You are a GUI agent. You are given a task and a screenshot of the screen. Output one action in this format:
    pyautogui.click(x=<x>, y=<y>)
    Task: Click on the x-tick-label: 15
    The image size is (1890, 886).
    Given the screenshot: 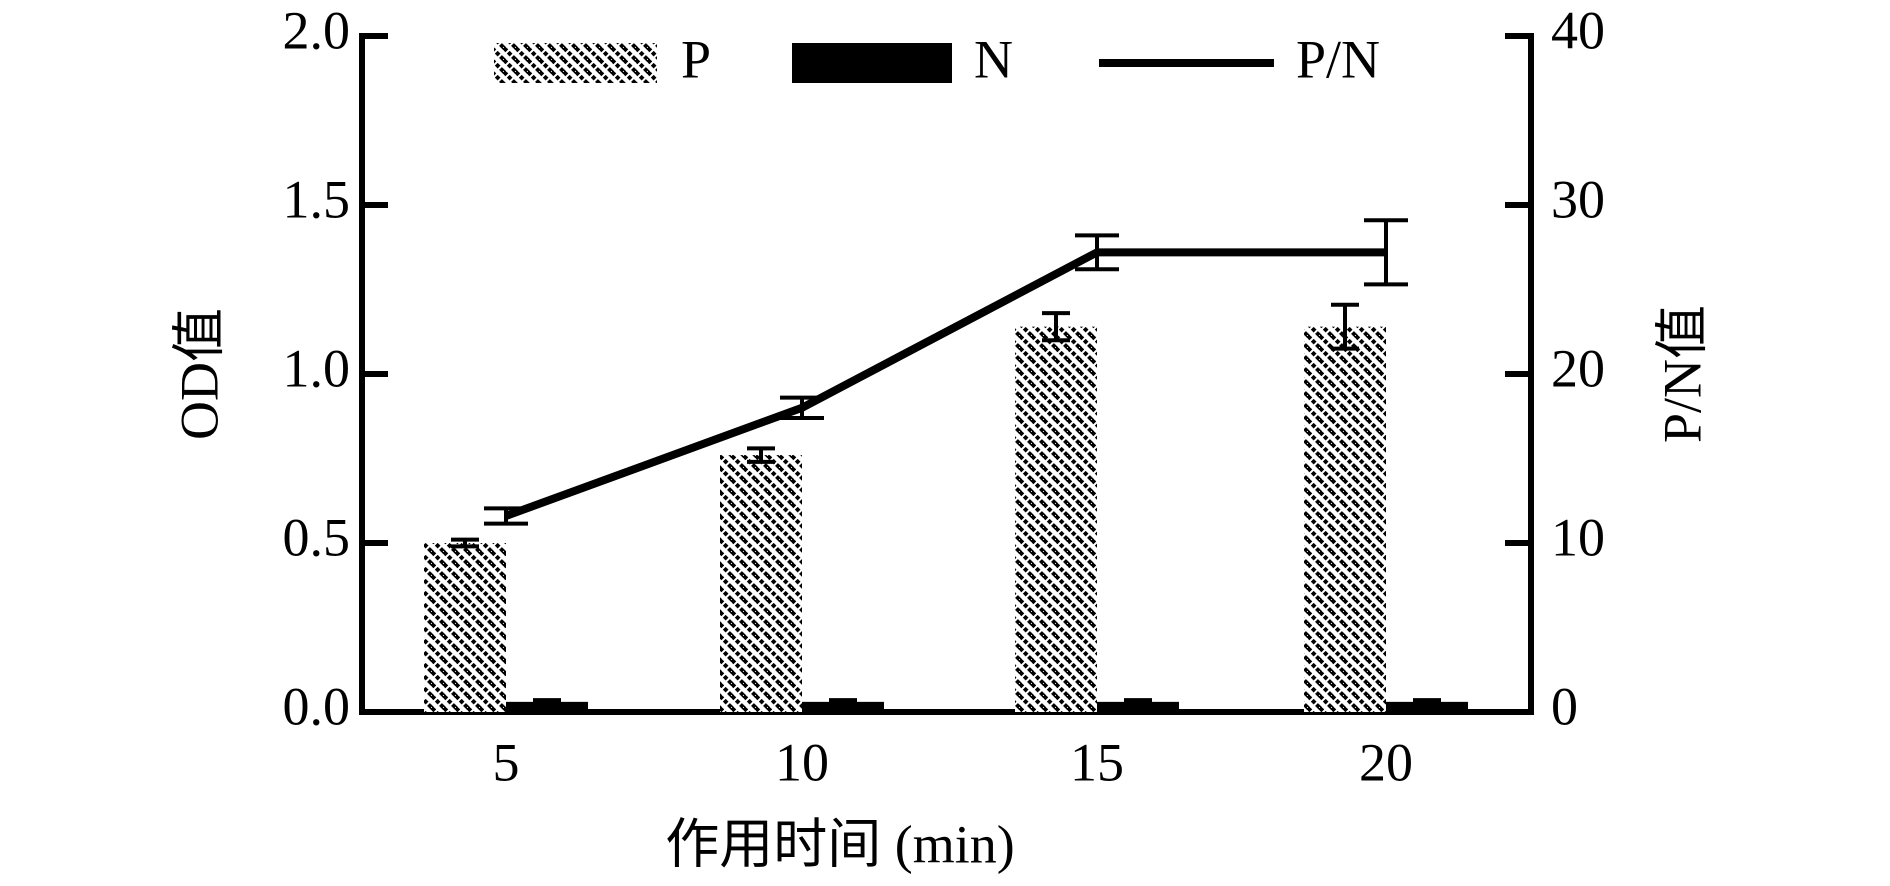 What is the action you would take?
    pyautogui.click(x=1097, y=762)
    